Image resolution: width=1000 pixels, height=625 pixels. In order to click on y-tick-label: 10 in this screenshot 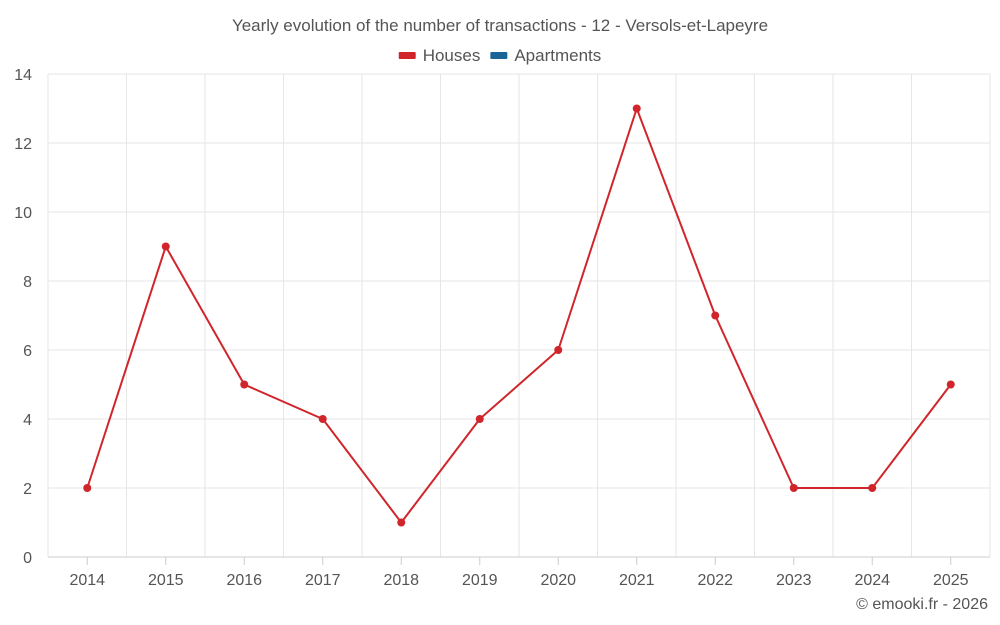, I will do `click(23, 213)`.